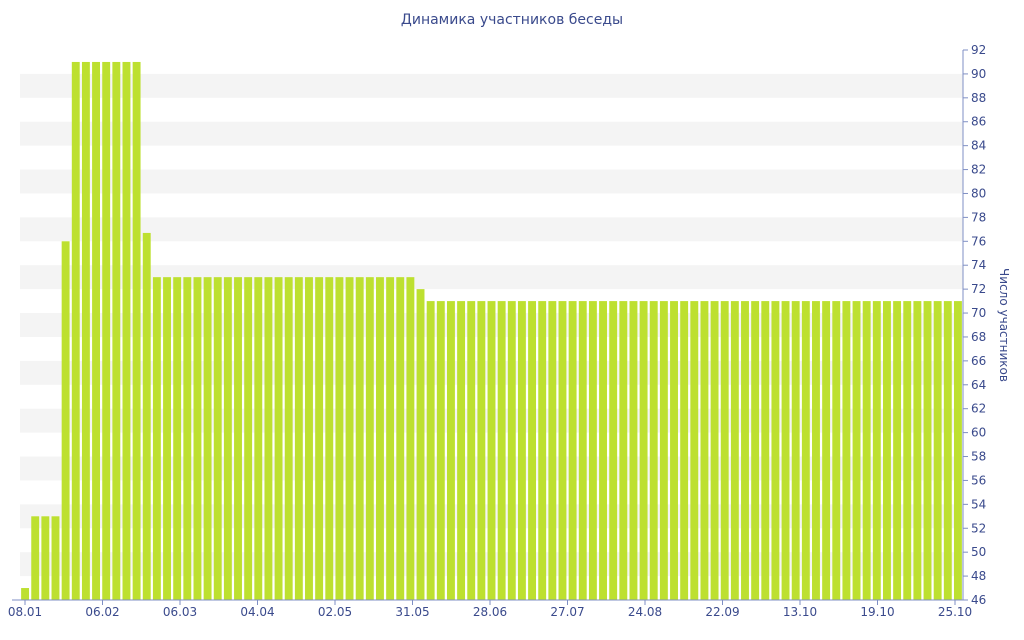 The image size is (1024, 640). Describe the element at coordinates (978, 241) in the screenshot. I see `y-tick-label: 76` at that location.